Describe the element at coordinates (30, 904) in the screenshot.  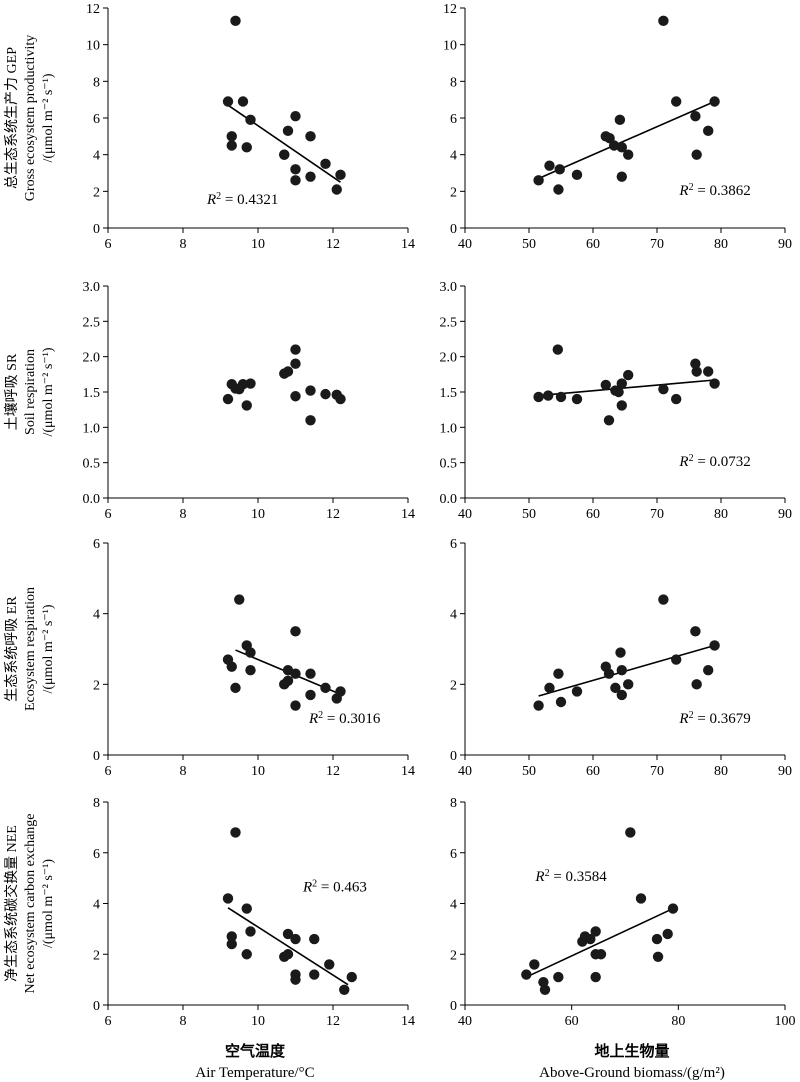
I see `y-label-english: Net ecosystem carbon exchange` at that location.